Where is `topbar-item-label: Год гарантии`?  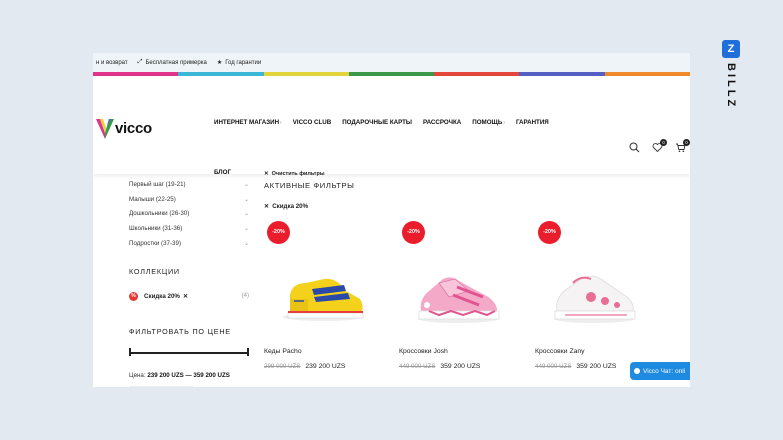 topbar-item-label: Год гарантии is located at coordinates (243, 62).